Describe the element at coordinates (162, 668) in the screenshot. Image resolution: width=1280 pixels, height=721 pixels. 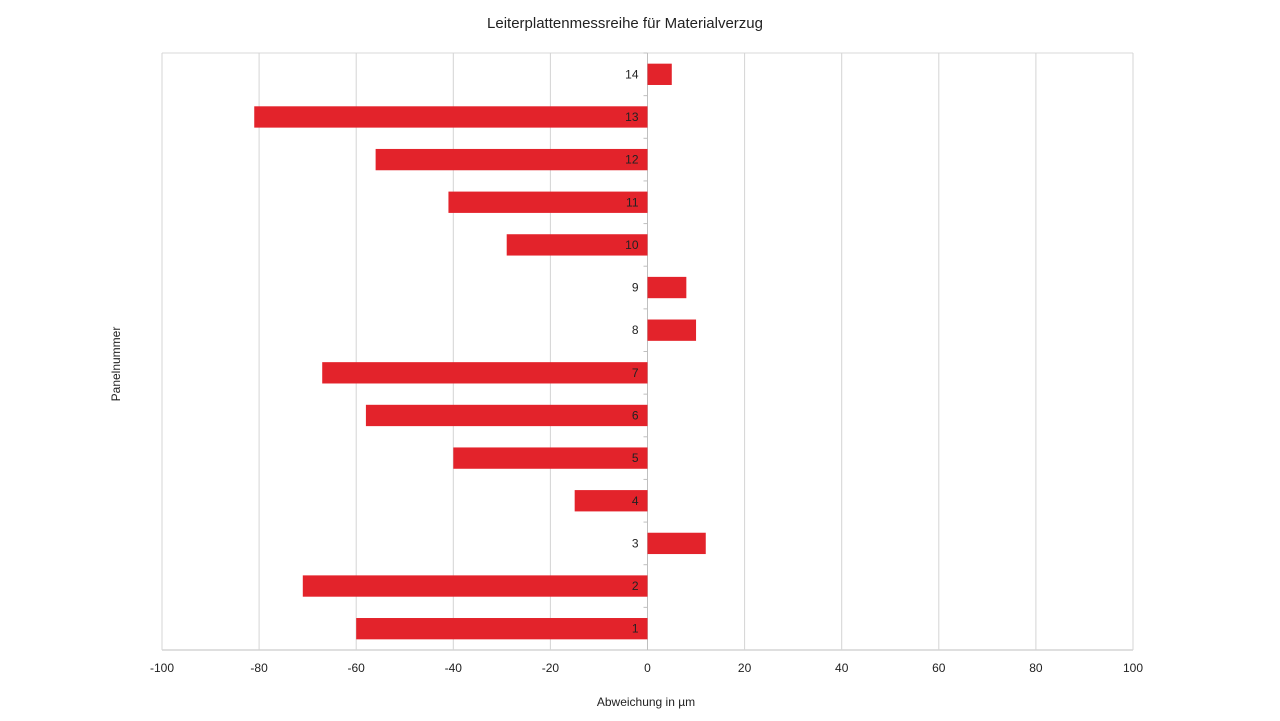
I see `x-tick-label-0: -100` at that location.